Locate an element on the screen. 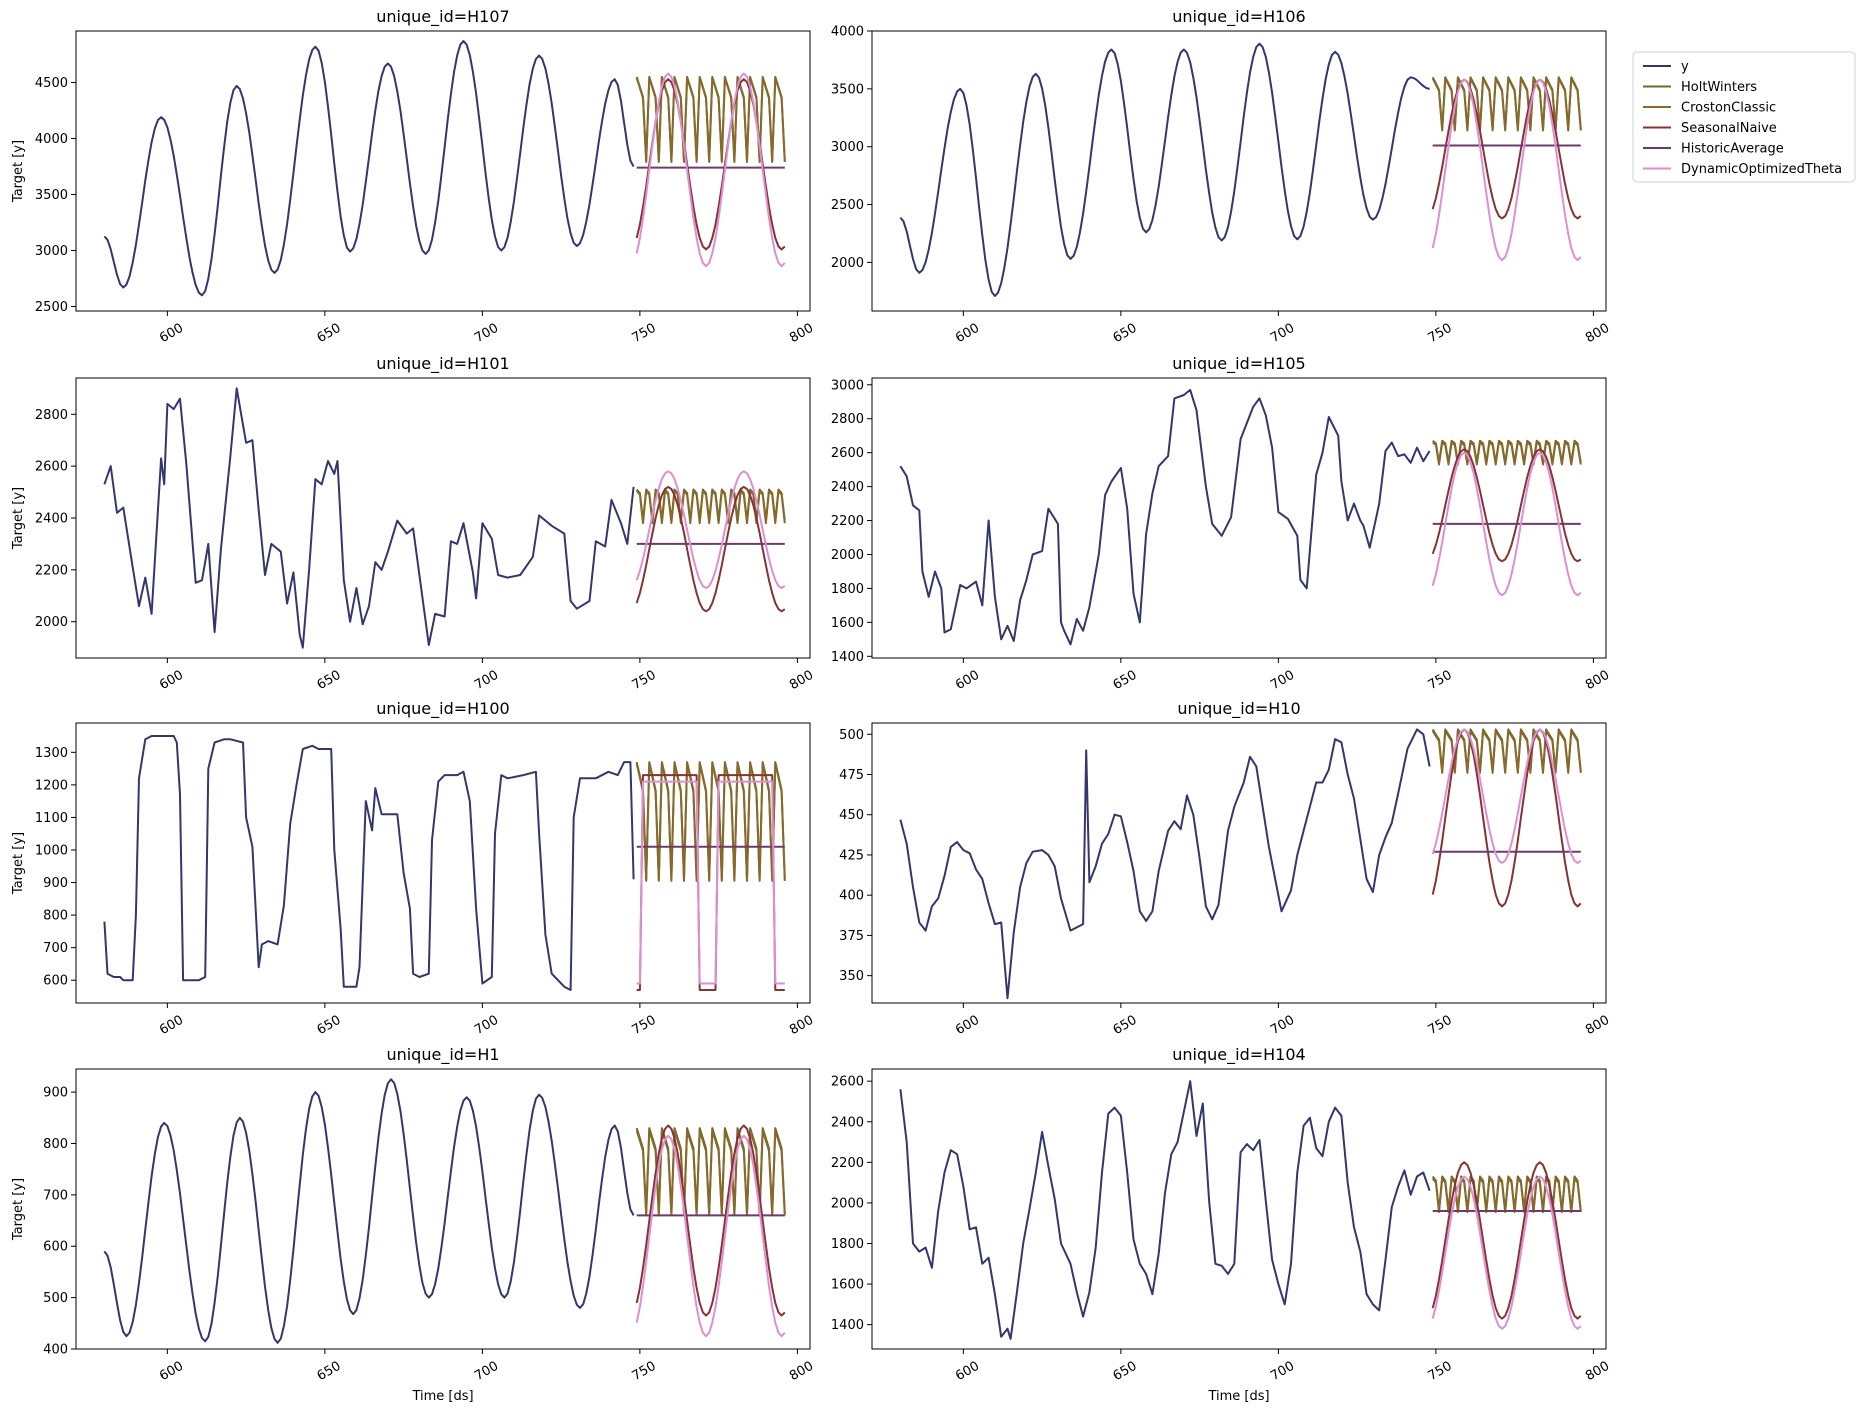 Image resolution: width=1861 pixels, height=1411 pixels. y-tick-label: 900 is located at coordinates (55, 1093).